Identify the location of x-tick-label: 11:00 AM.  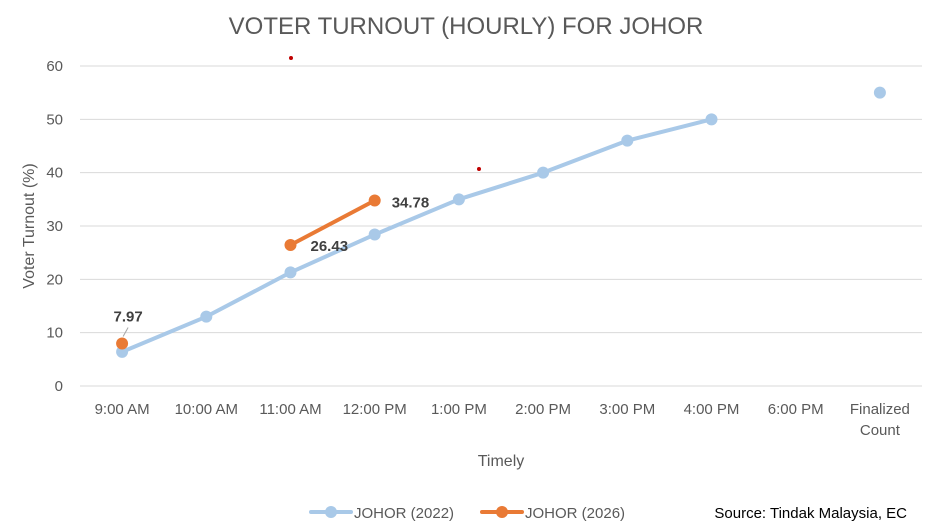
(290, 409).